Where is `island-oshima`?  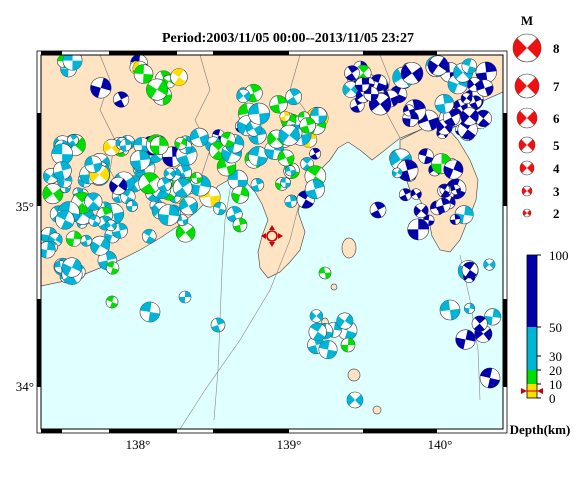 island-oshima is located at coordinates (349, 248).